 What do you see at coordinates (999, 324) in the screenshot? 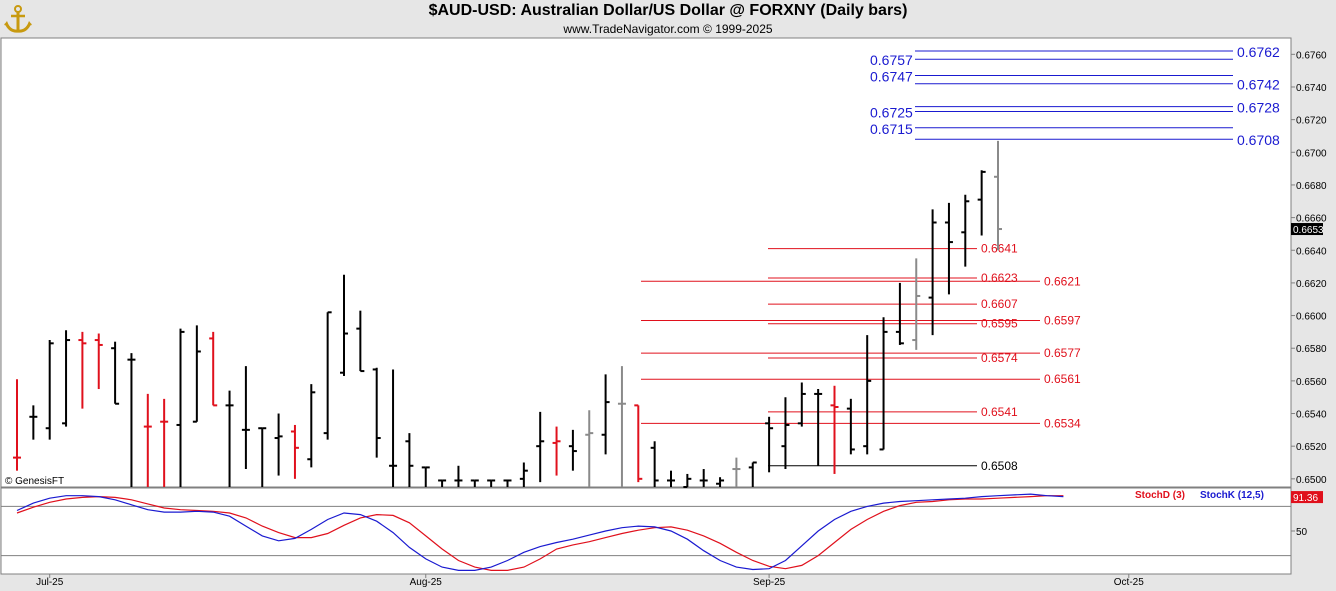
I see `fib-label: 0.6595` at bounding box center [999, 324].